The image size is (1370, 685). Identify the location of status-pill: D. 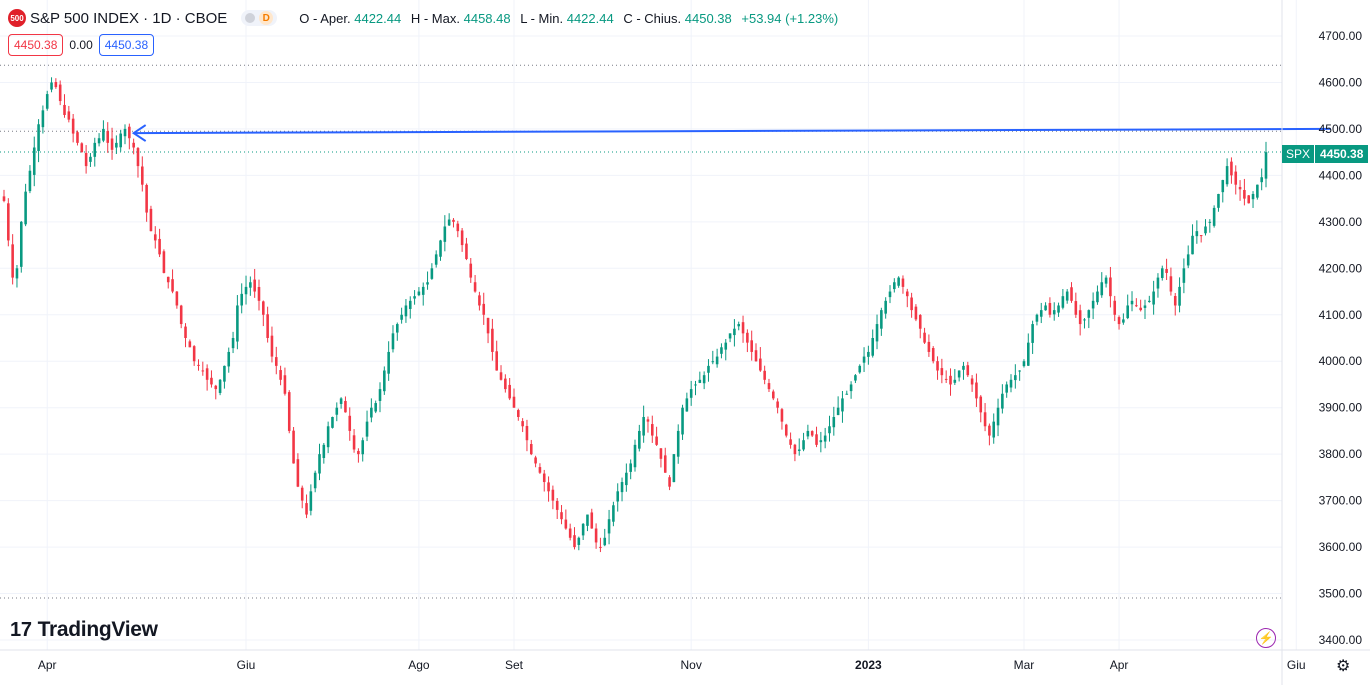
(259, 18).